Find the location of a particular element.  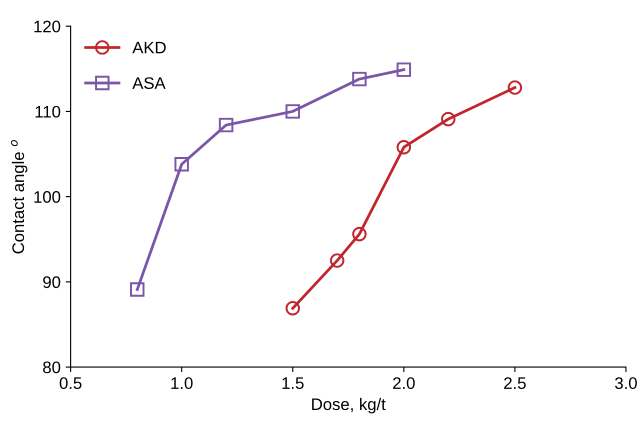

y-tick-label: 120 is located at coordinates (47, 26).